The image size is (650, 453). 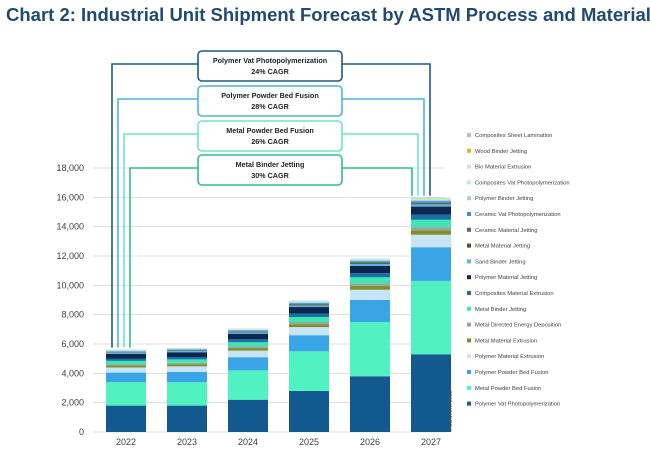 I want to click on y-tick-label: 4,000, so click(x=72, y=373).